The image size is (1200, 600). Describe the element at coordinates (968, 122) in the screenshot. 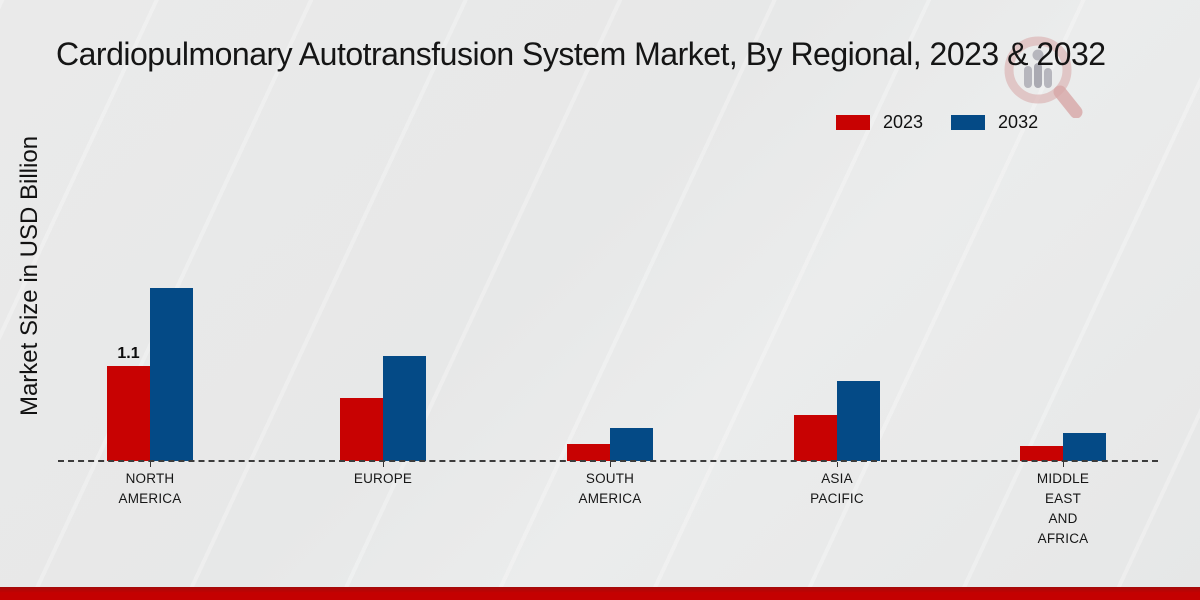

I see `legend-swatch-2032-icon` at that location.